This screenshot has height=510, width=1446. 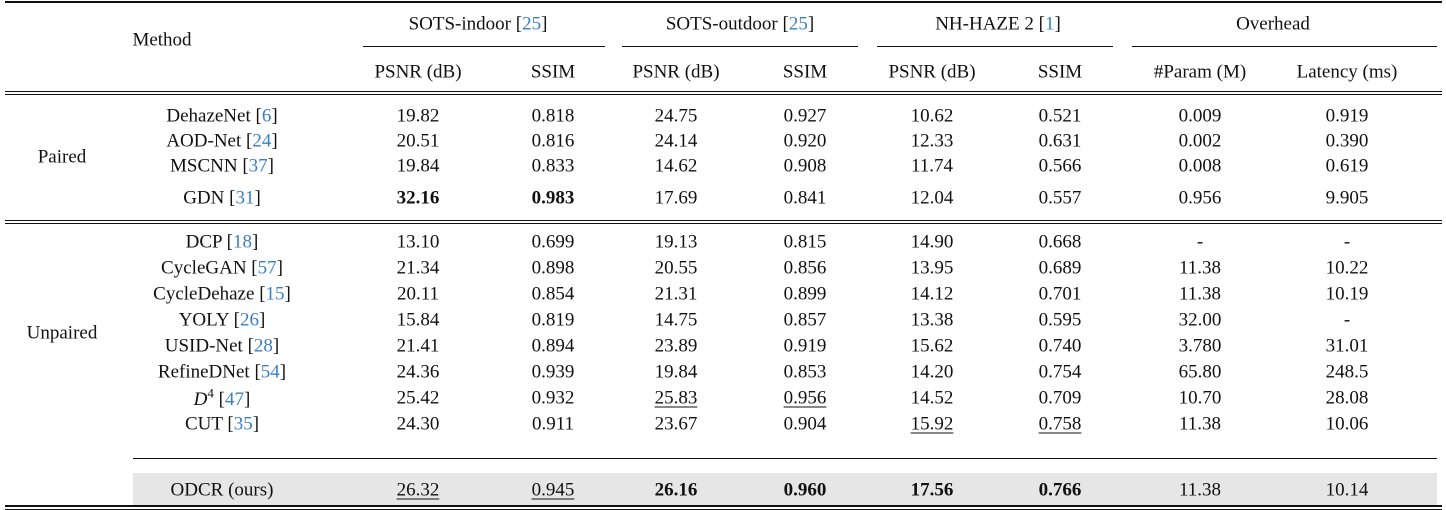 I want to click on value-cell: 13.38, so click(x=932, y=320).